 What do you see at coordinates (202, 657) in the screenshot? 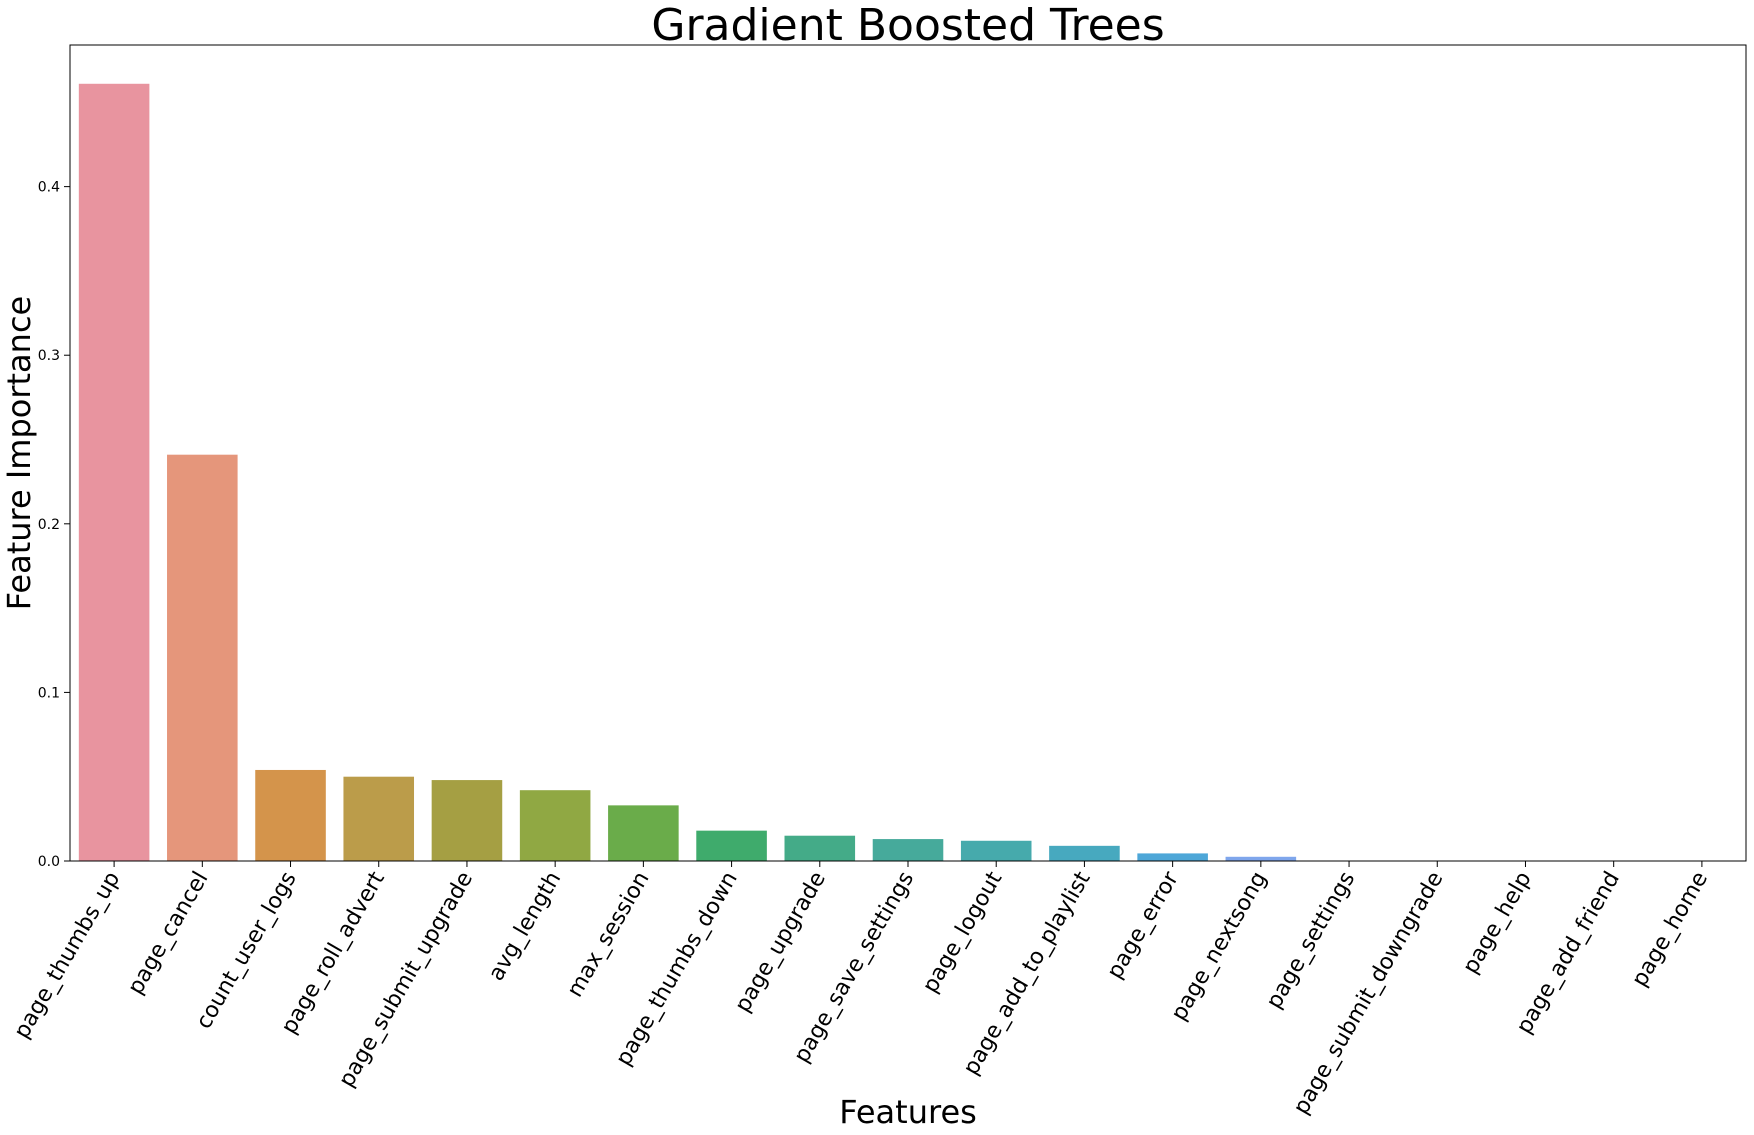
I see `bar-page-cancel` at bounding box center [202, 657].